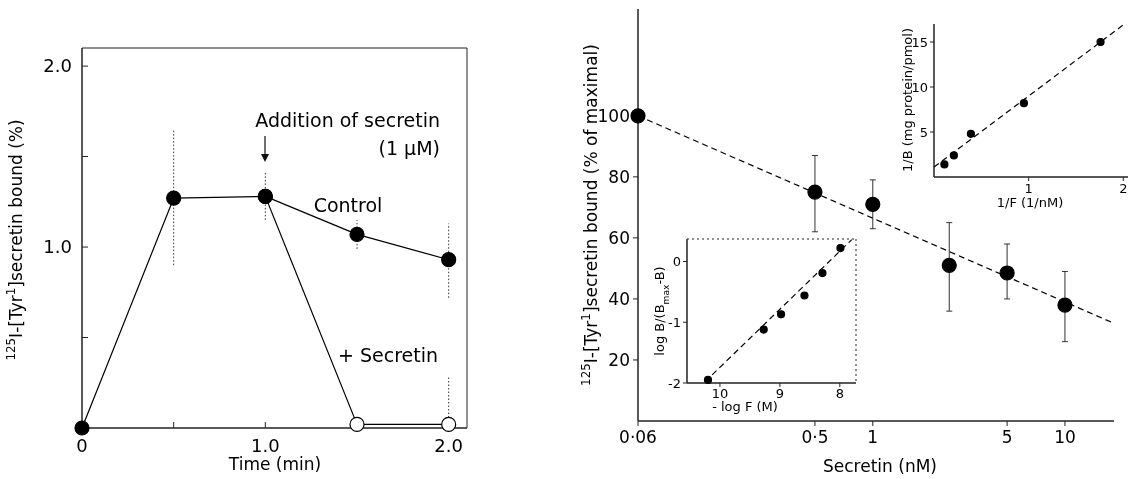 The image size is (1130, 479). What do you see at coordinates (1123, 188) in the screenshot?
I see `x-tick-label: 2` at bounding box center [1123, 188].